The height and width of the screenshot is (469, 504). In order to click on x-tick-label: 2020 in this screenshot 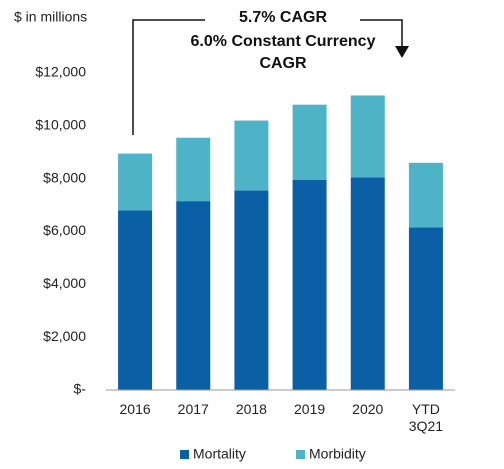, I will do `click(368, 409)`.